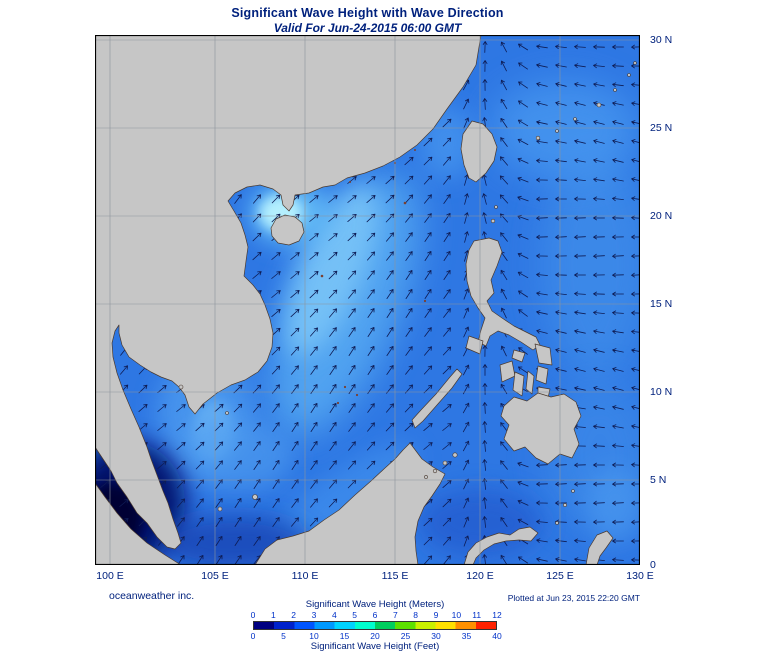 The width and height of the screenshot is (775, 665). Describe the element at coordinates (479, 151) in the screenshot. I see `land-taiwan` at that location.